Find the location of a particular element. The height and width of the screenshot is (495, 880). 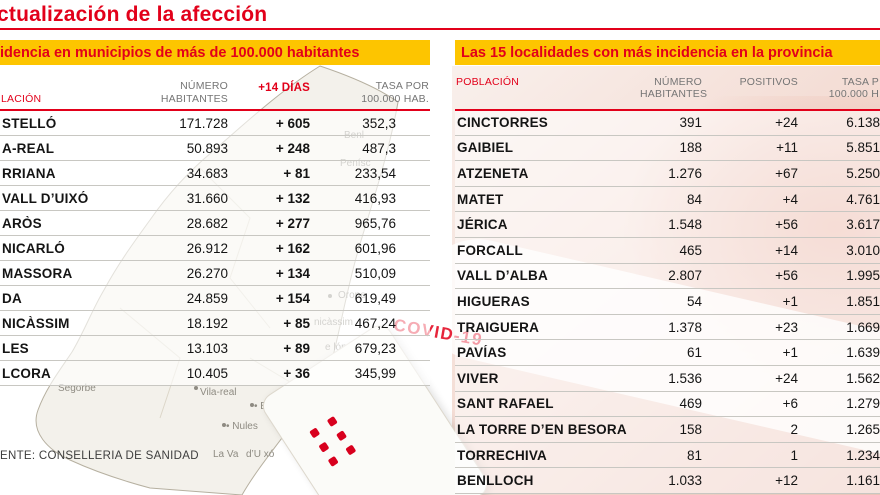

table-cell-tasa: 601,96 is located at coordinates (375, 248).